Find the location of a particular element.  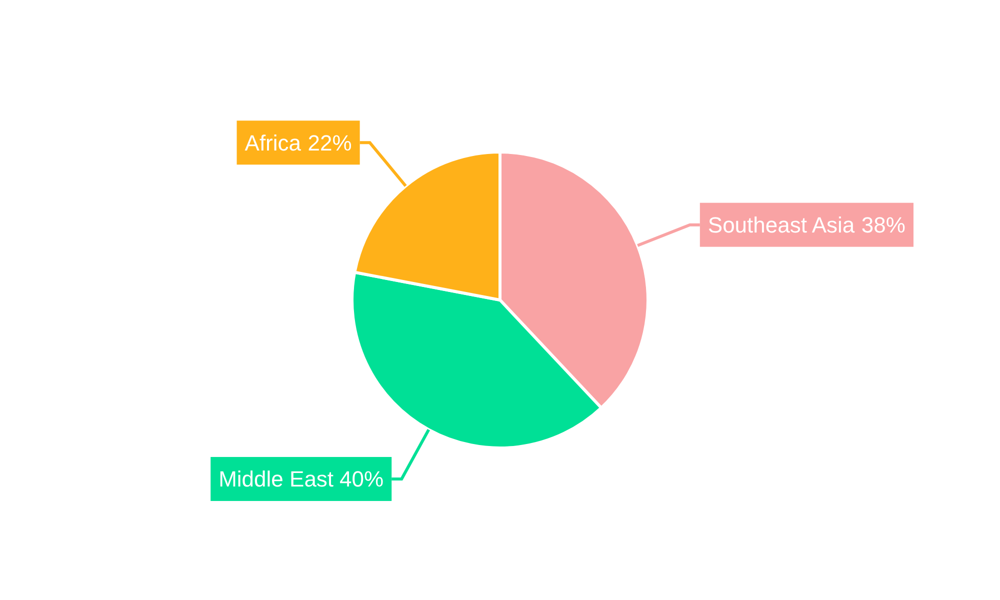

data-label: 38% is located at coordinates (883, 225).